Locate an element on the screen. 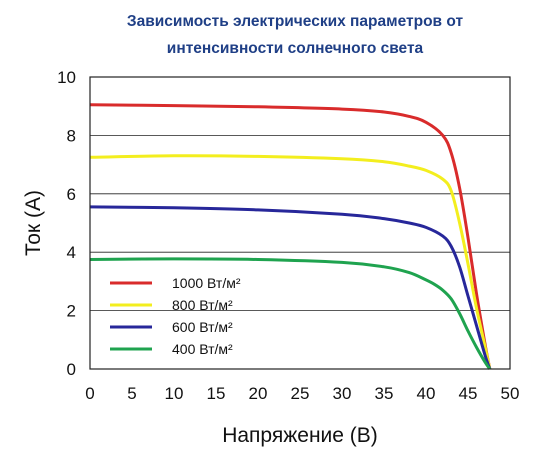 The height and width of the screenshot is (458, 550). y-axis-label: Ток (А) is located at coordinates (33, 223).